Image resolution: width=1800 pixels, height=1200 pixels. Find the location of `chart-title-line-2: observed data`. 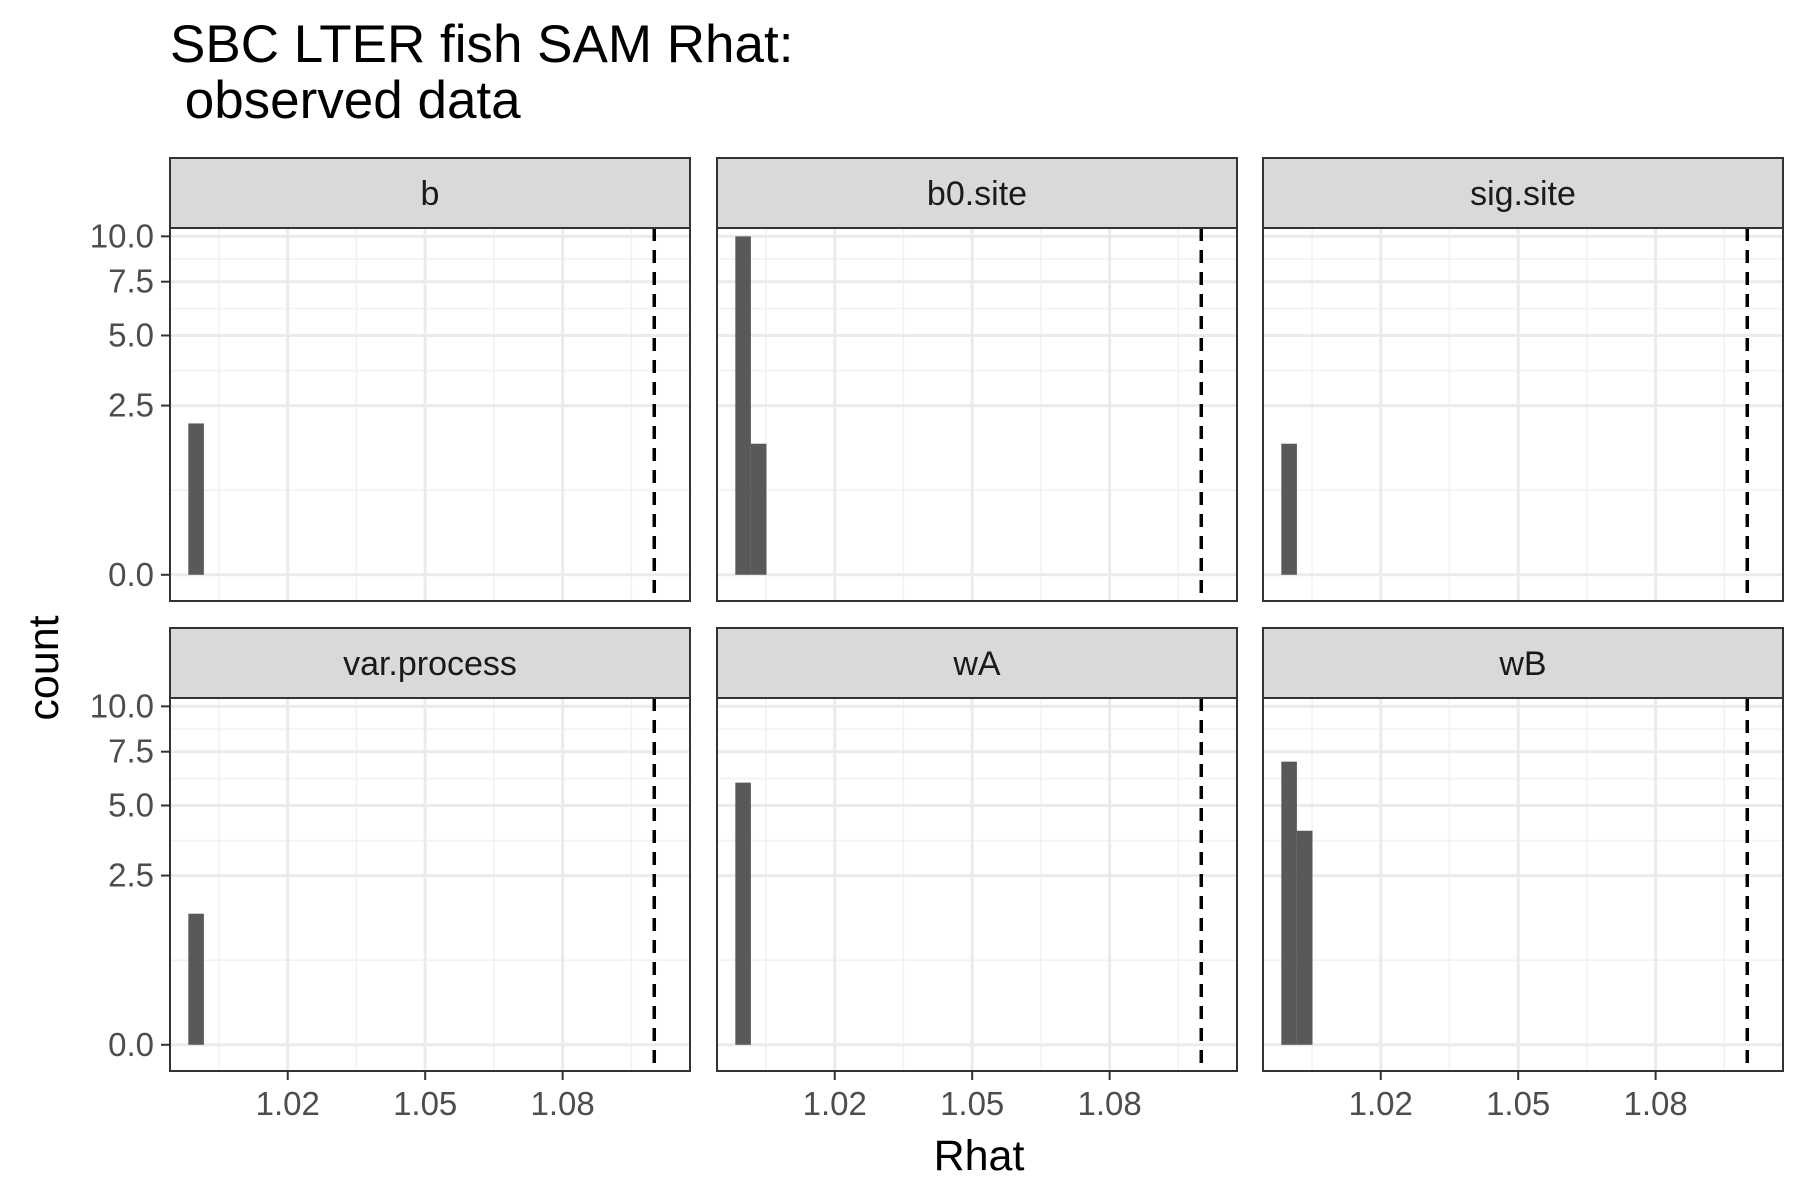

chart-title-line-2: observed data is located at coordinates (345, 100).